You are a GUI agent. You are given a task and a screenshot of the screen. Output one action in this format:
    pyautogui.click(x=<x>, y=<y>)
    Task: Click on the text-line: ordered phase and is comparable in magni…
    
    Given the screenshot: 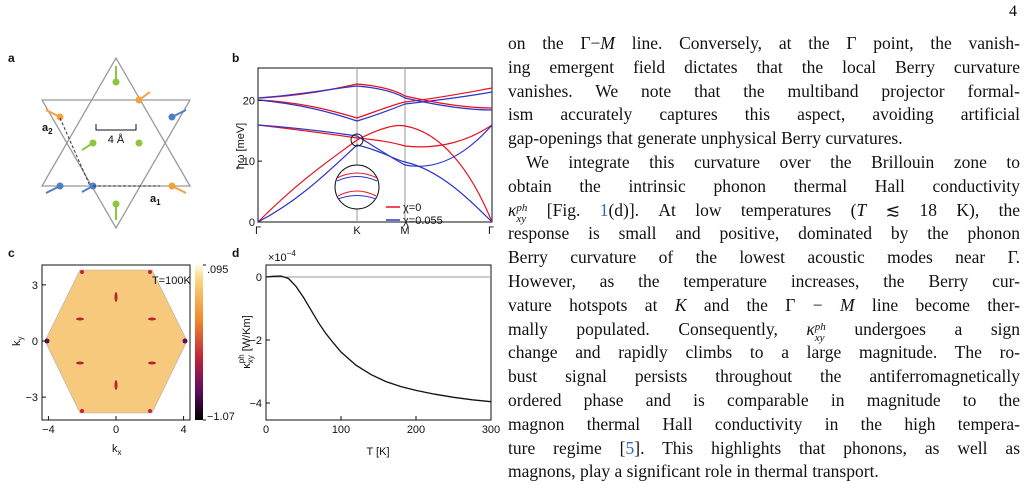 What is the action you would take?
    pyautogui.click(x=764, y=401)
    